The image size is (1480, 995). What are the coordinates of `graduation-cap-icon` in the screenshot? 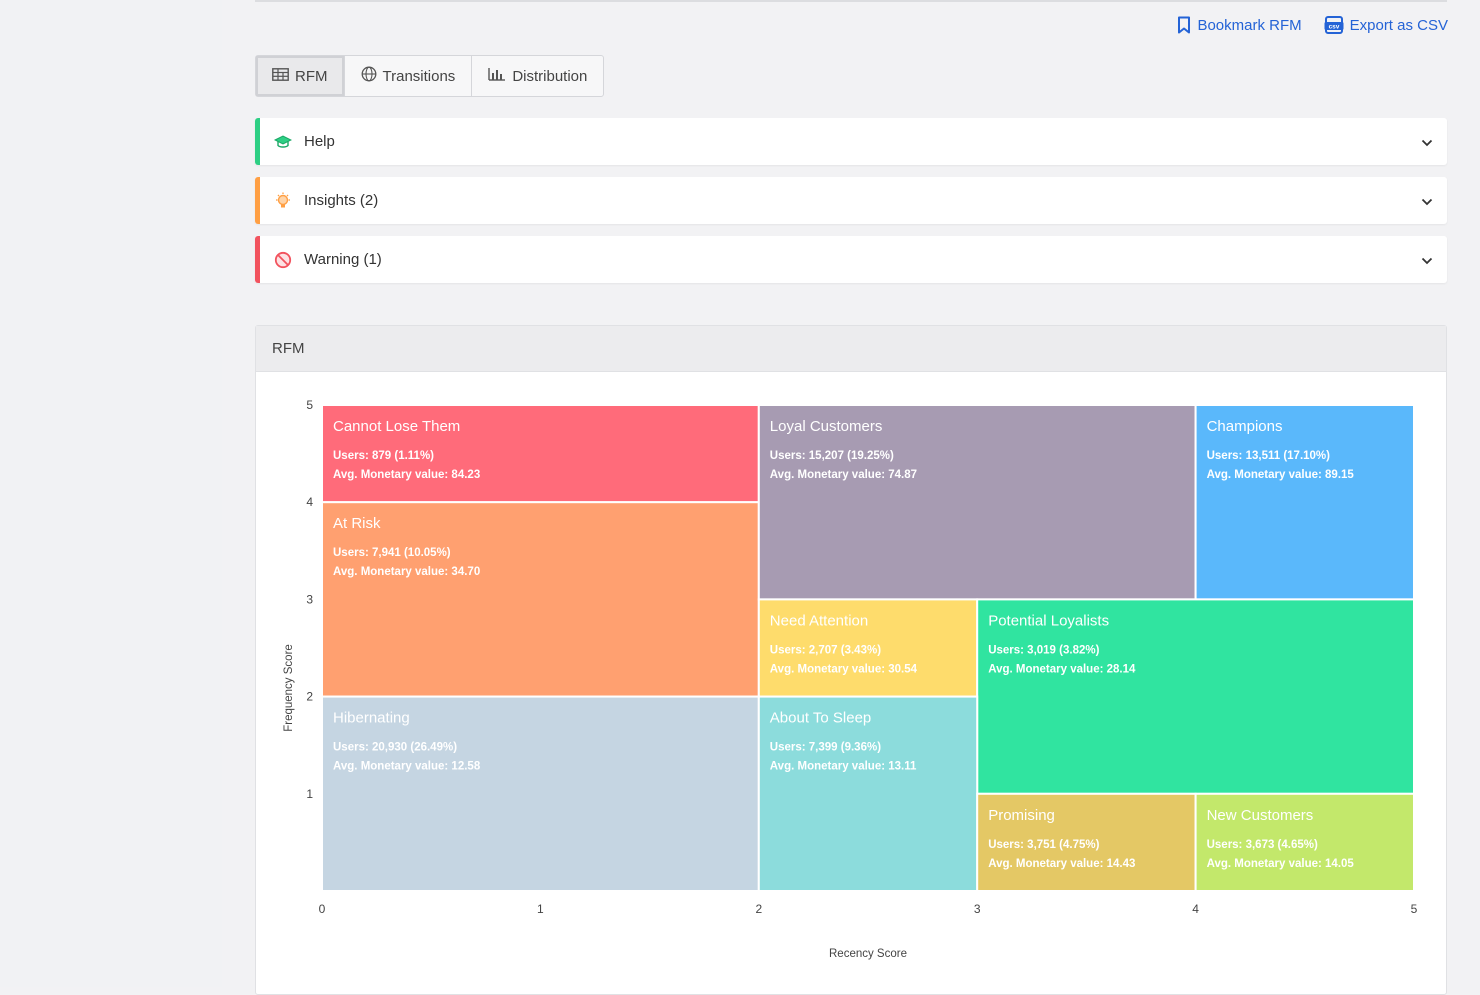 It's located at (283, 142).